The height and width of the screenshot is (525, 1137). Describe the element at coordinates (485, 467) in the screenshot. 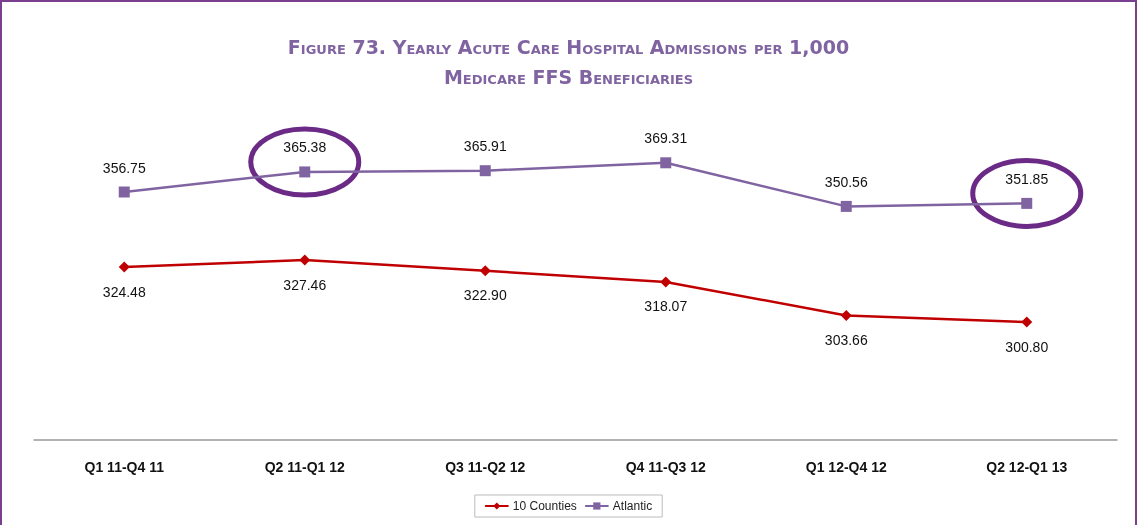

I see `x-tick-label: Q3 11-Q2 12` at that location.